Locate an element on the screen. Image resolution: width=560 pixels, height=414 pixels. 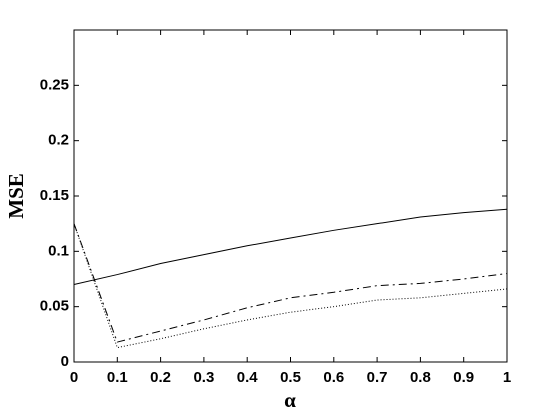
y-tick-label: 0.1 is located at coordinates (58, 250).